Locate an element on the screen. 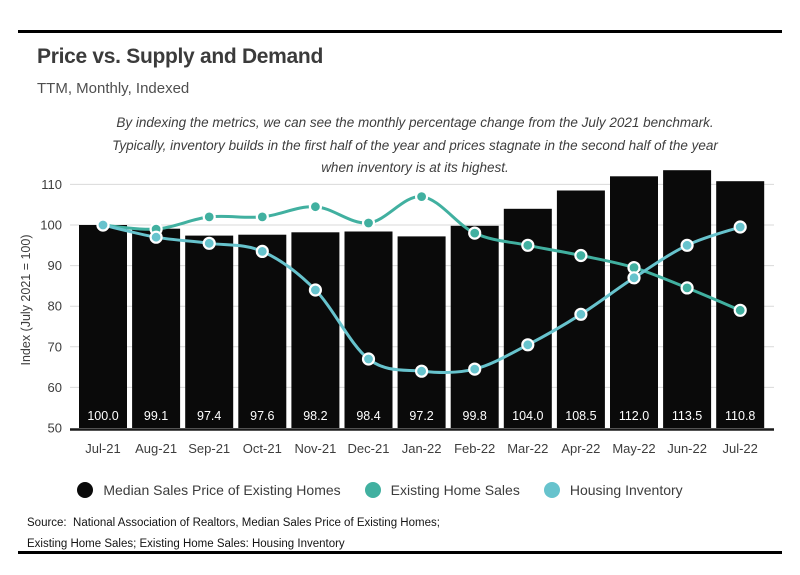 The height and width of the screenshot is (575, 800). x-tick-aug-21: Aug-21 is located at coordinates (156, 448).